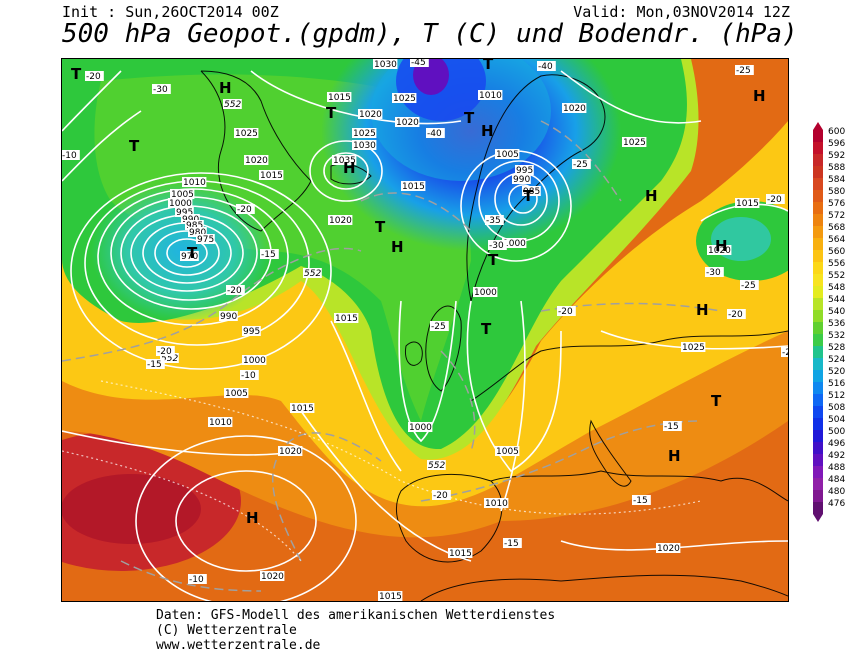 Image resolution: width=850 pixels, height=657 pixels. Describe the element at coordinates (837, 180) in the screenshot. I see `colorbar-level-label: 584` at that location.